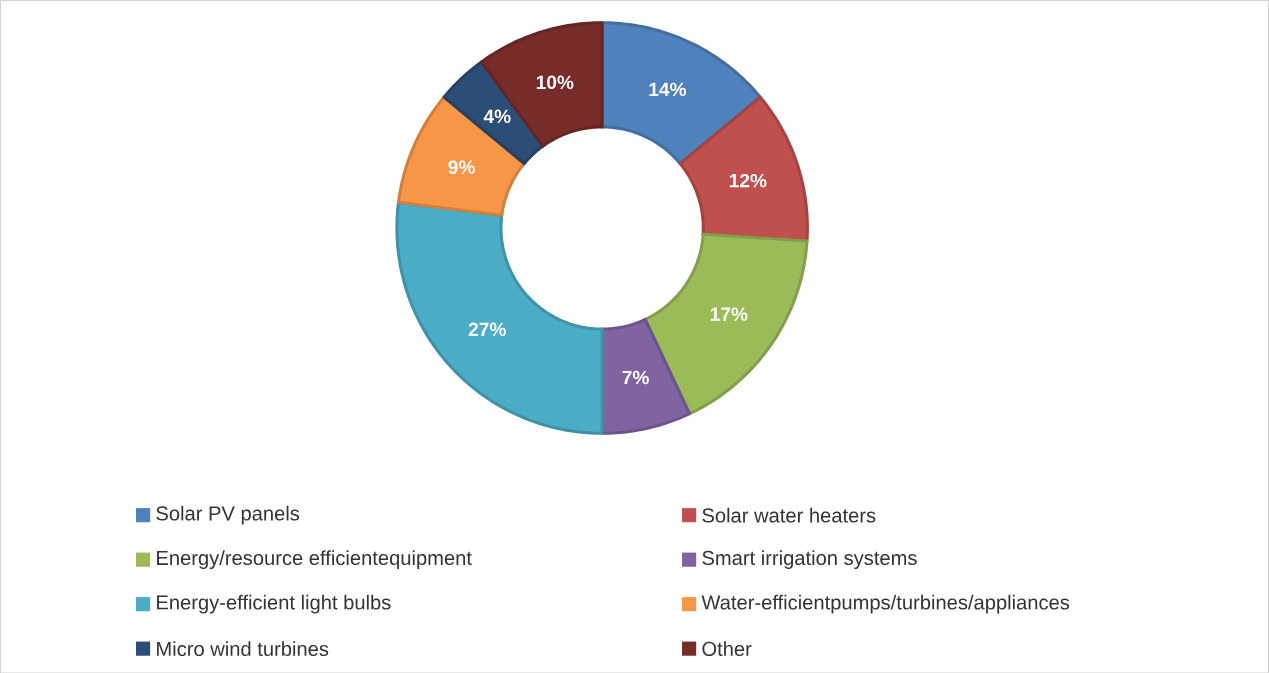  Describe the element at coordinates (243, 648) in the screenshot. I see `legend-label: Micro wind turbines` at that location.